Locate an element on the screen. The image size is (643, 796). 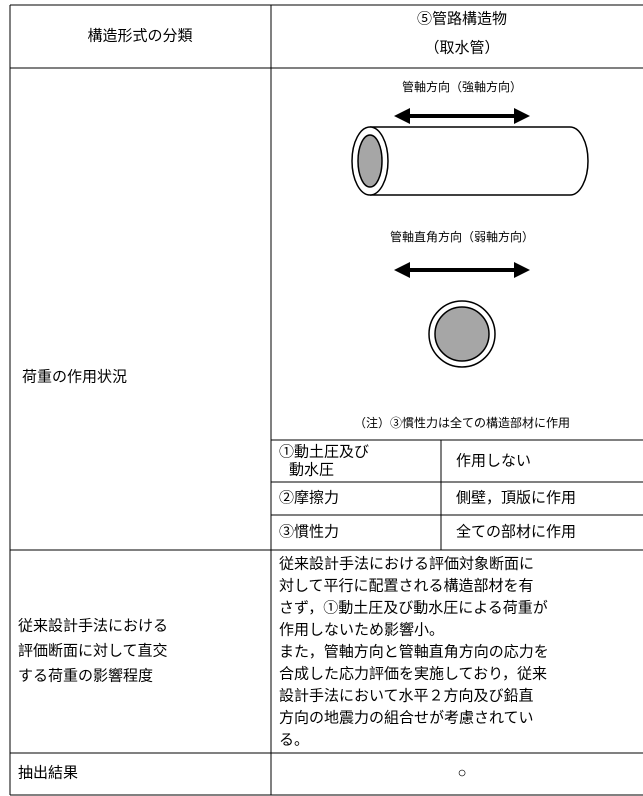
header-left: 構造形式の分類 is located at coordinates (139, 35).